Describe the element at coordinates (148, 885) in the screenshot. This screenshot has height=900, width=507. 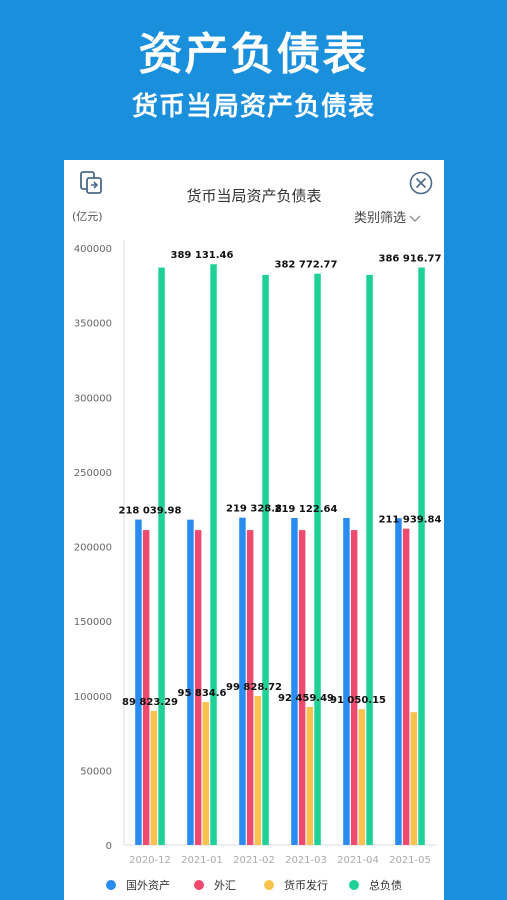
I see `legend-label: 国外资产` at that location.